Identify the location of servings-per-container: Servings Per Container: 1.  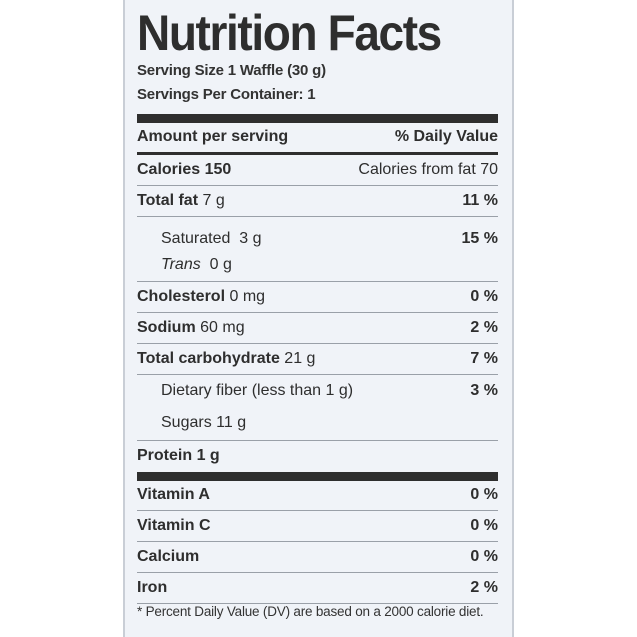
(226, 94).